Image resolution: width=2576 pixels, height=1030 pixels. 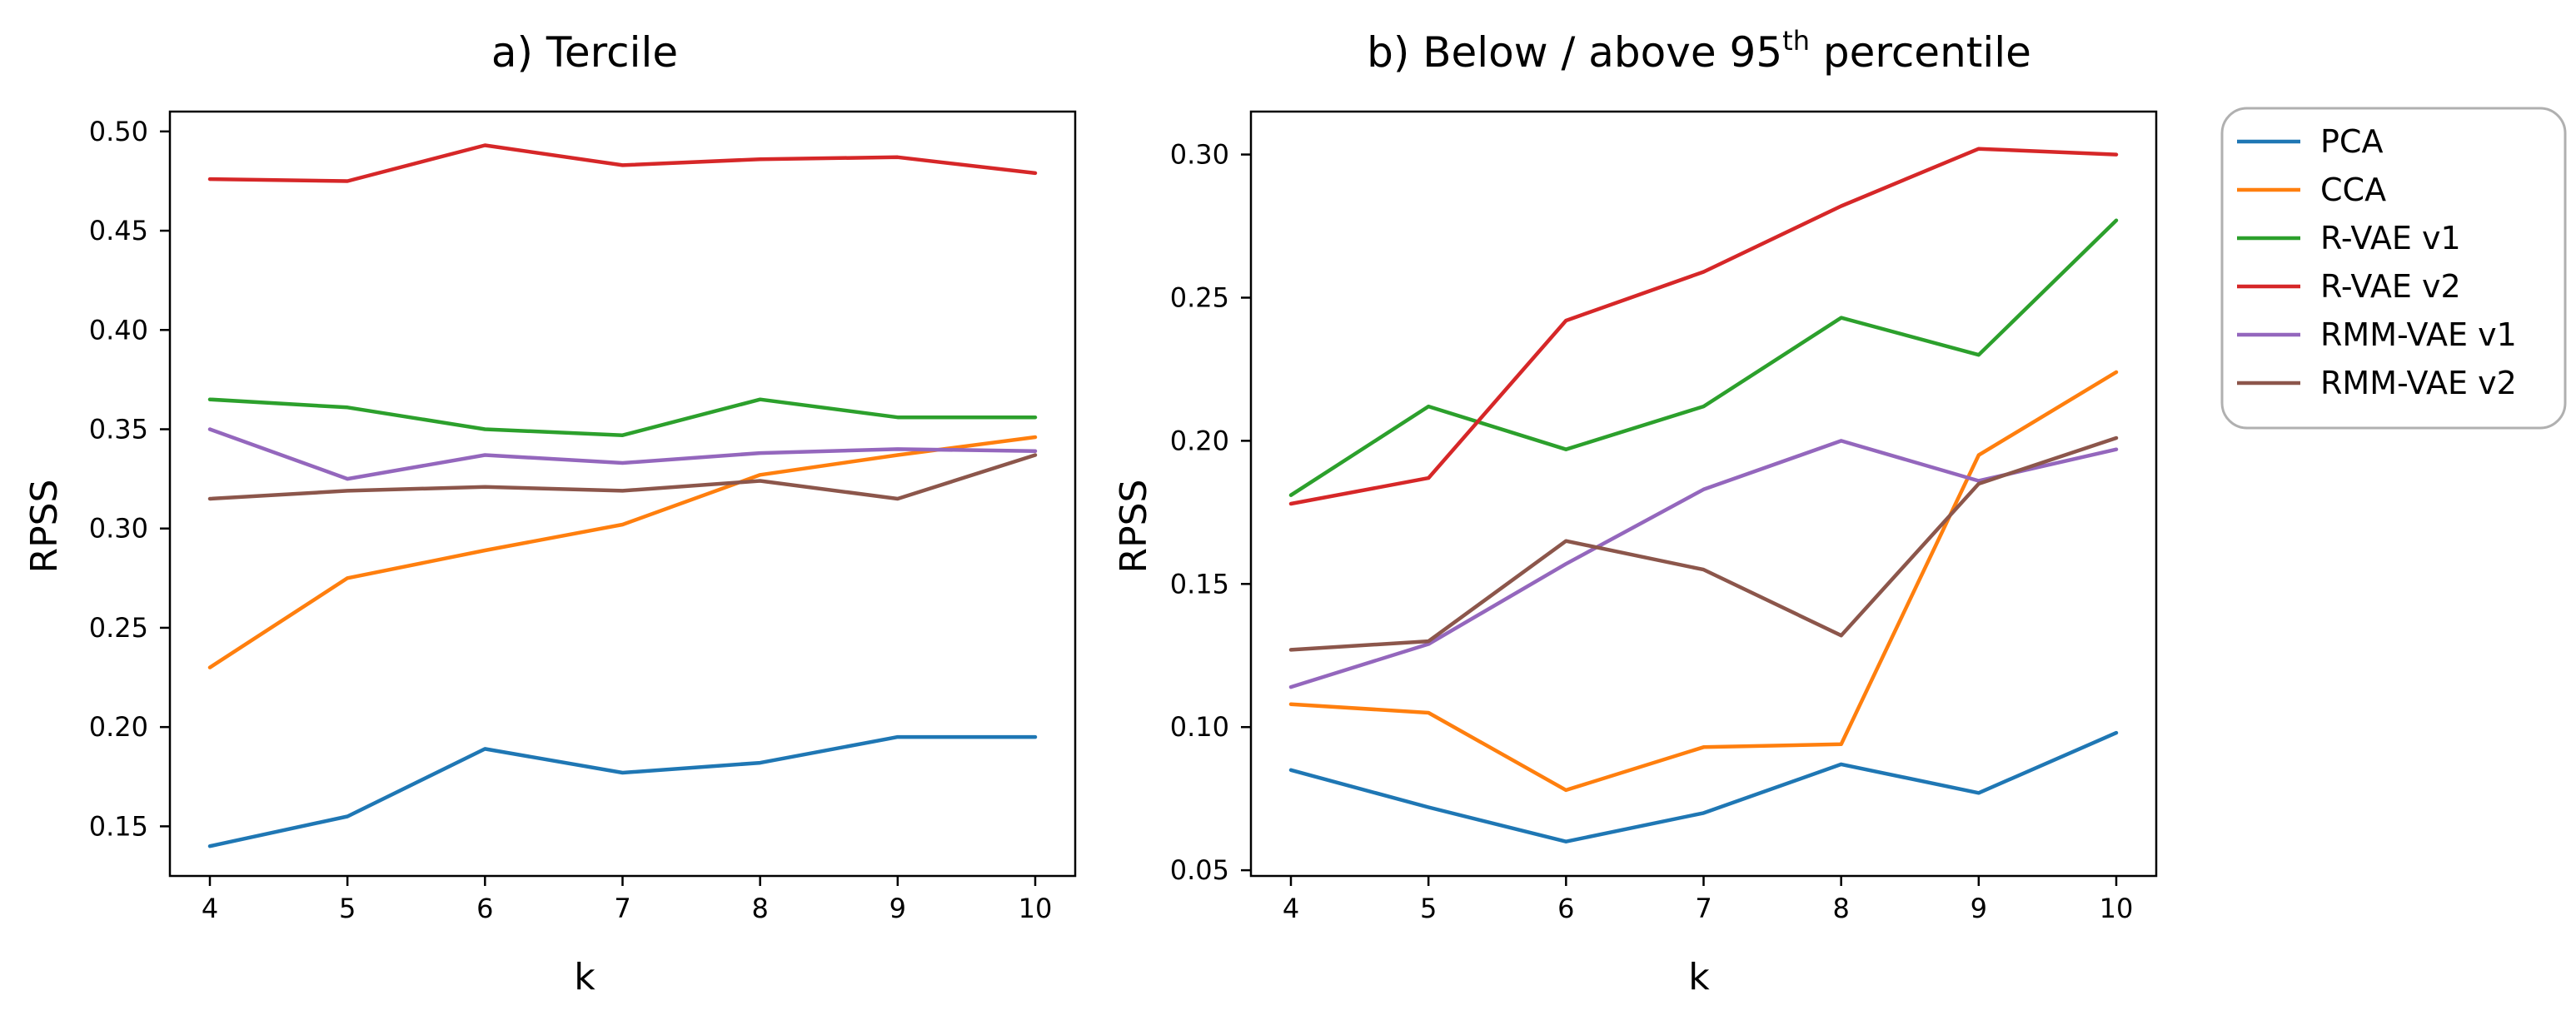 What do you see at coordinates (622, 791) in the screenshot?
I see `panel-a-series-pca` at bounding box center [622, 791].